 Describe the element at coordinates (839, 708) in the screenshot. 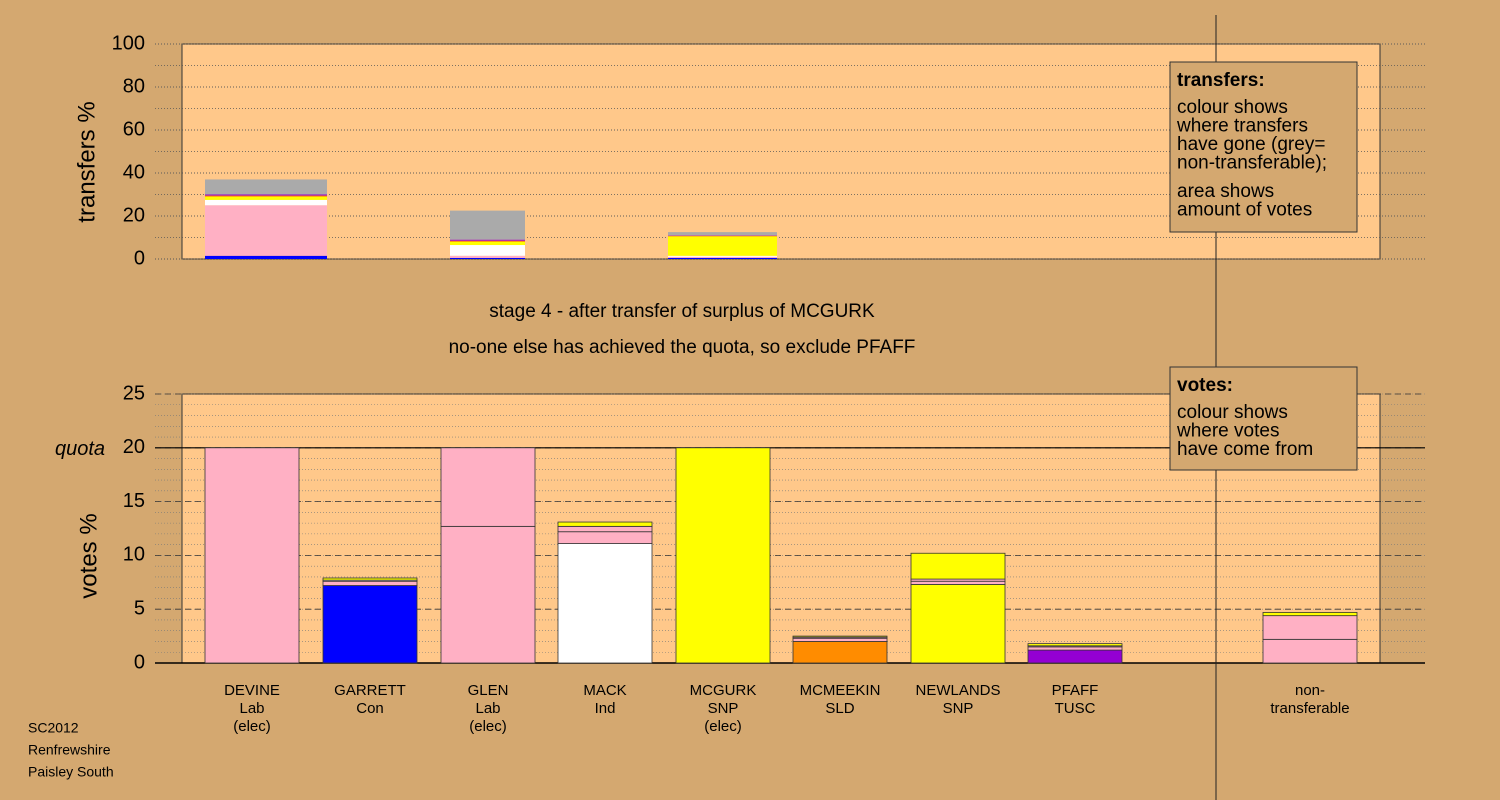

I see `x-tick-label: SLD` at that location.